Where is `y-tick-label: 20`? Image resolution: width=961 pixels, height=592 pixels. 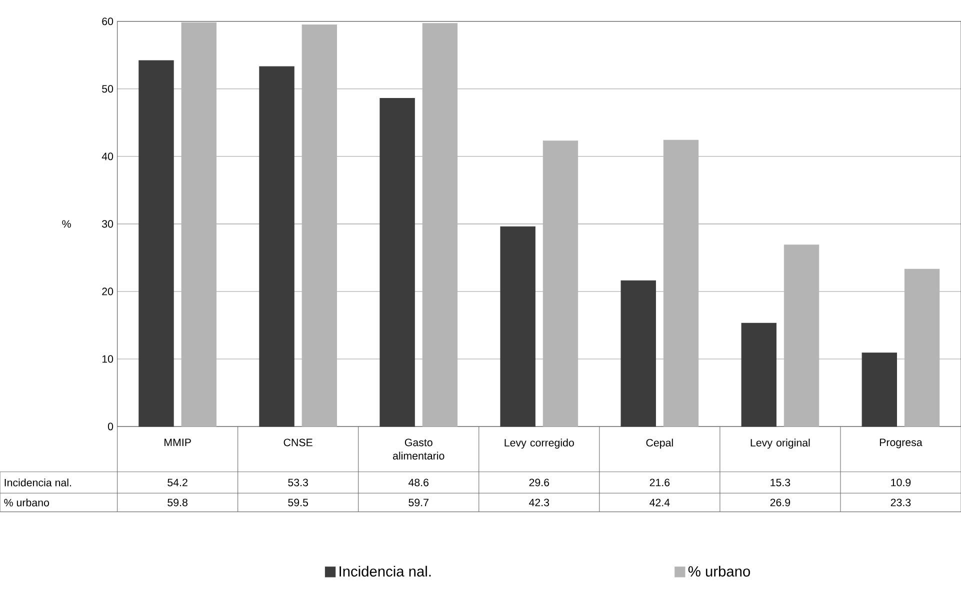 y-tick-label: 20 is located at coordinates (108, 292).